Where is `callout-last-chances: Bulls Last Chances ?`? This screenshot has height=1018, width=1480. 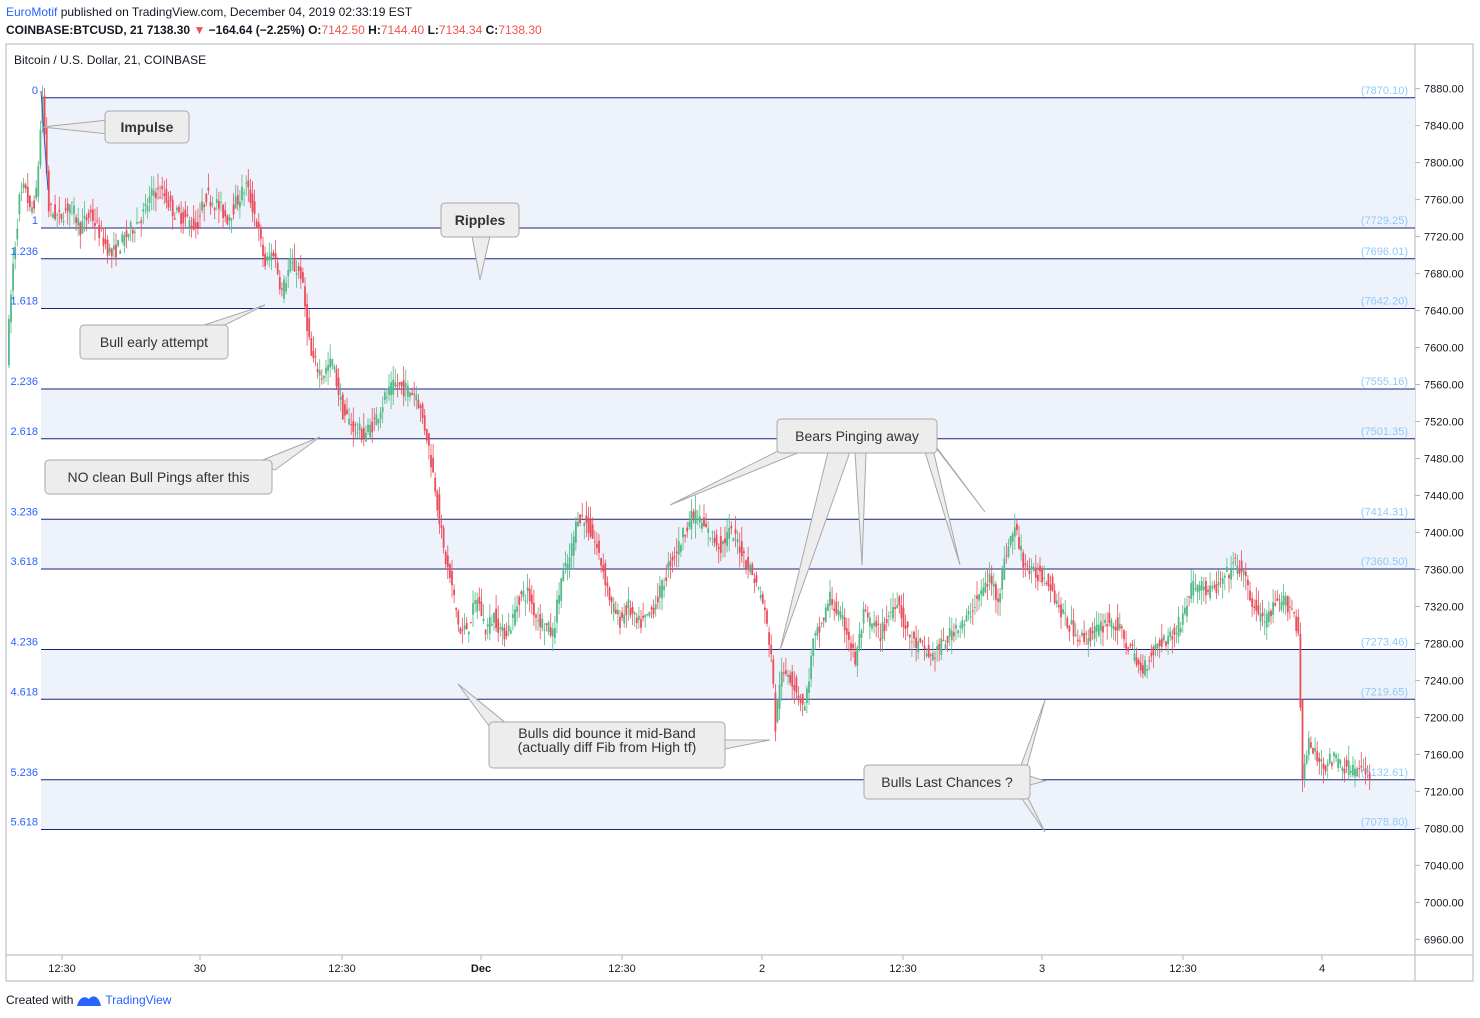 callout-last-chances: Bulls Last Chances ? is located at coordinates (955, 766).